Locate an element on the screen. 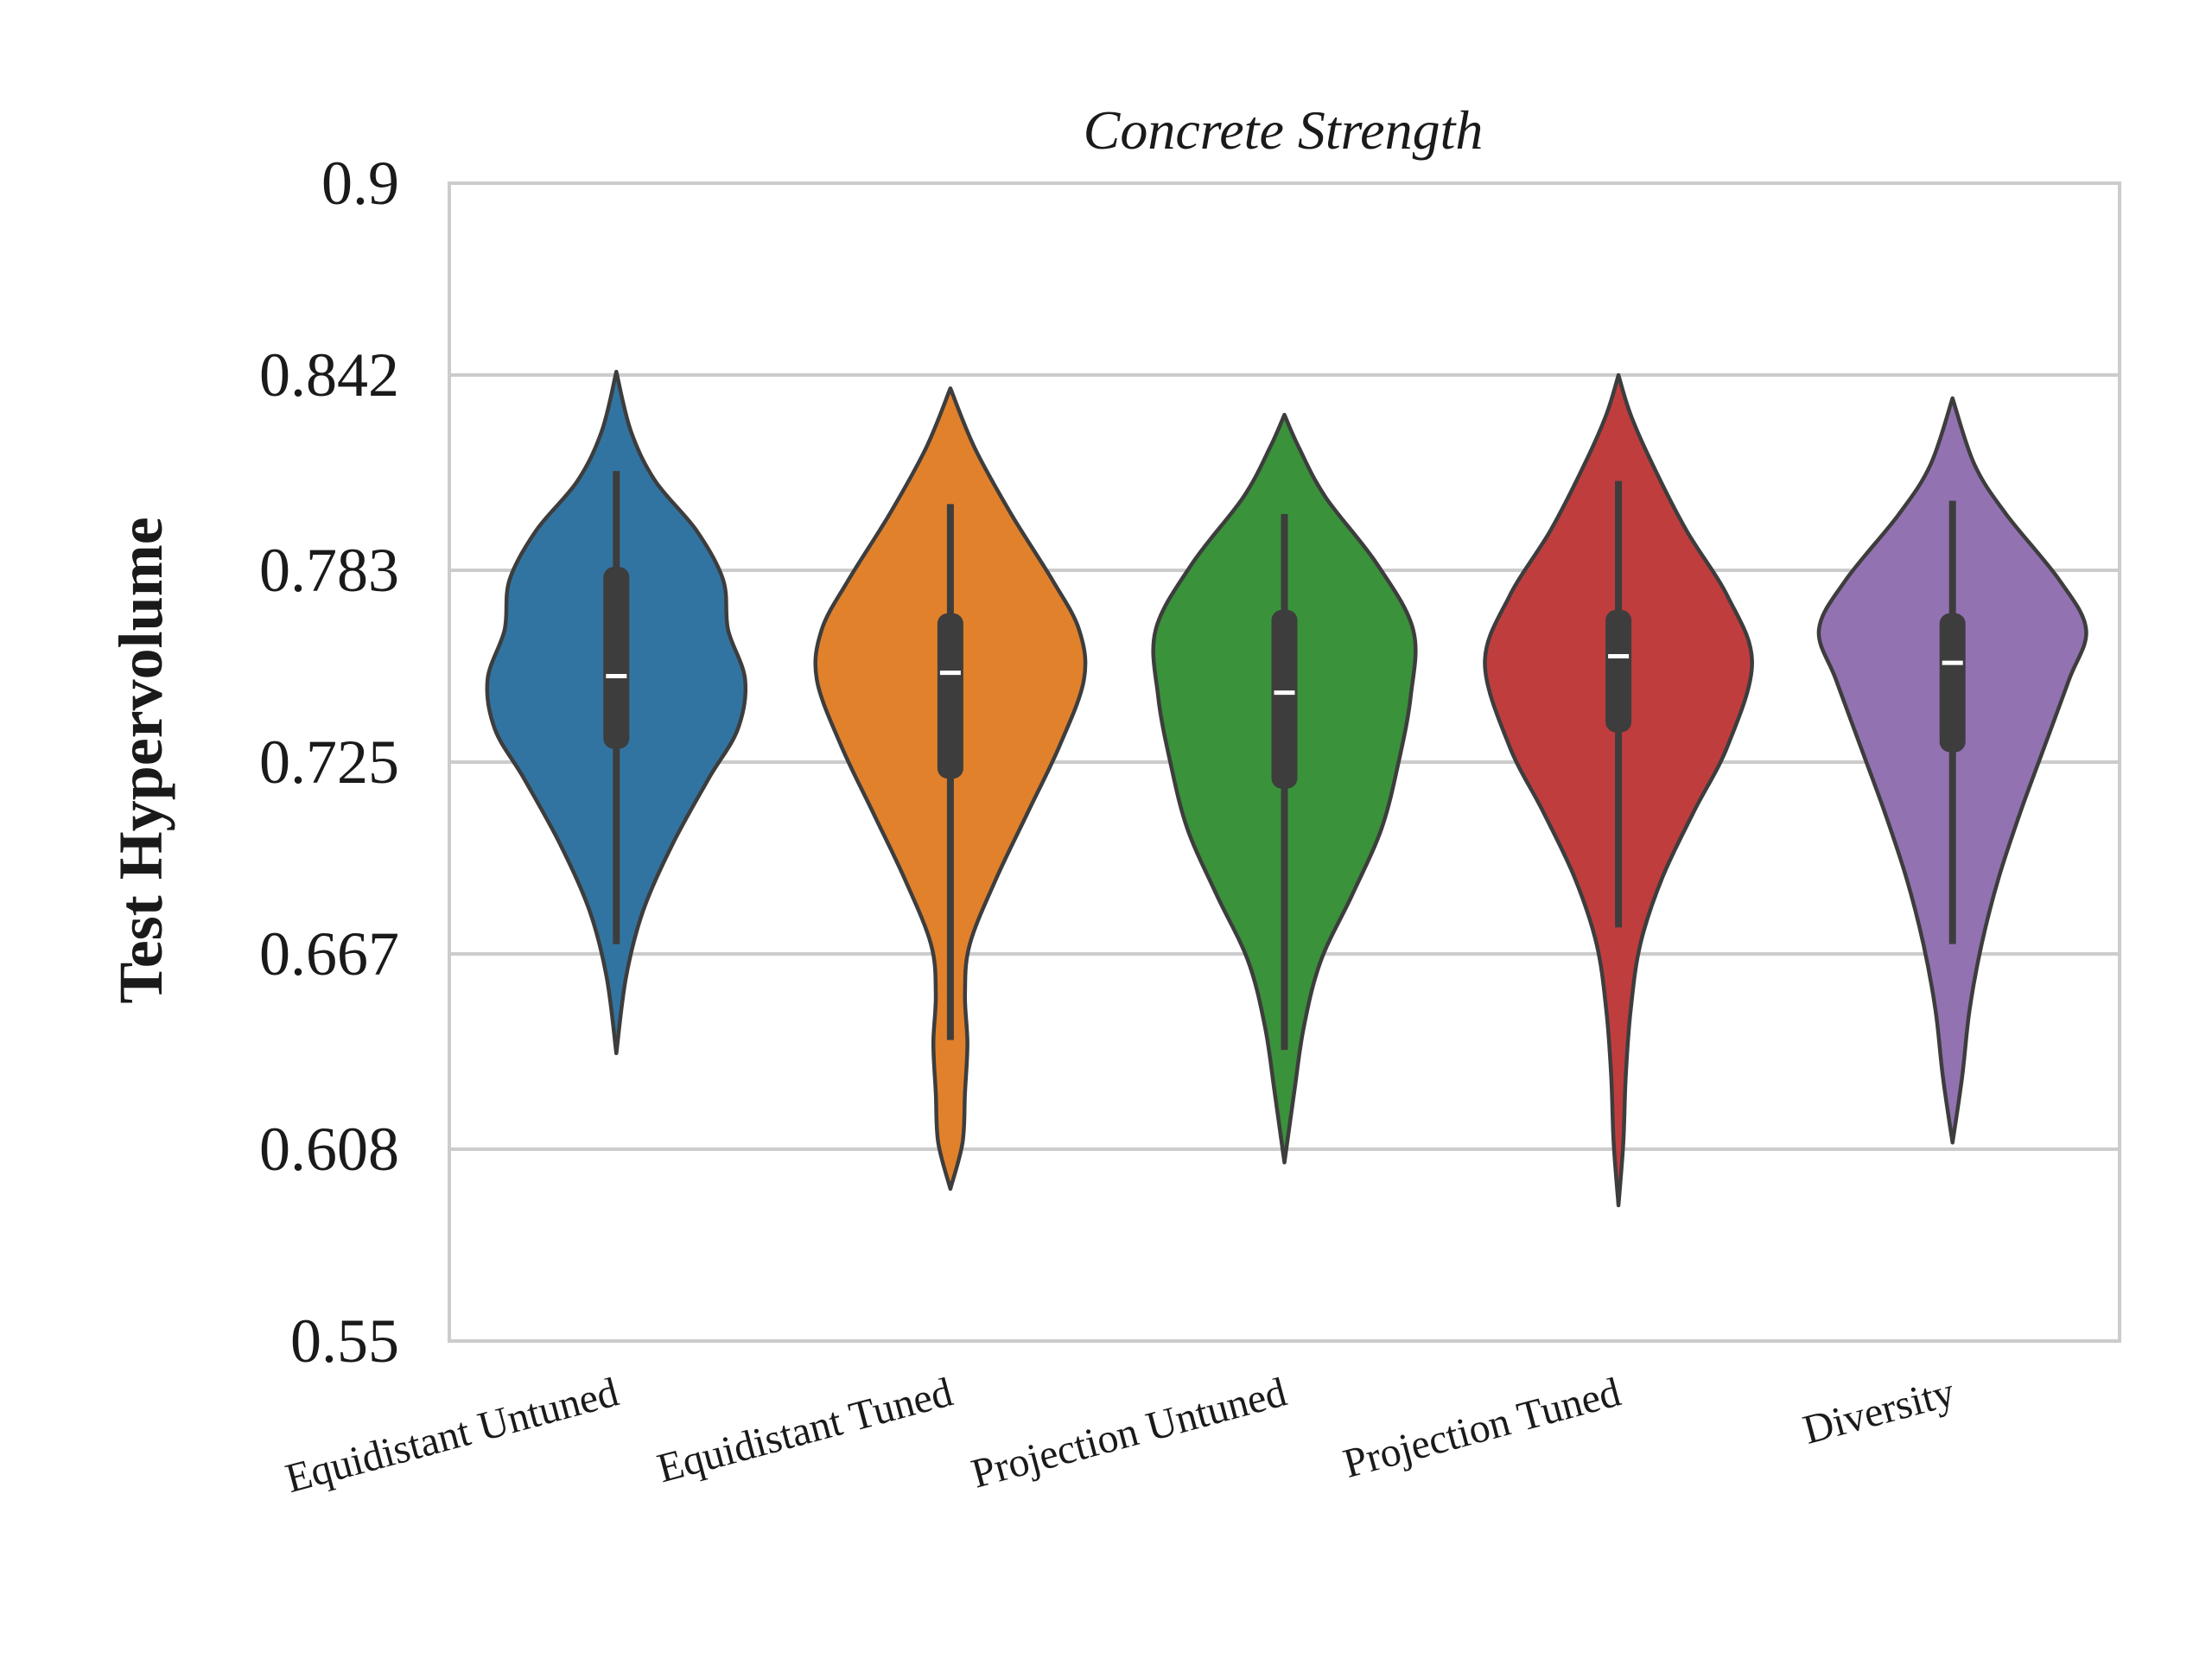  x-tick-label: Projection Tuned is located at coordinates (1481, 1427).